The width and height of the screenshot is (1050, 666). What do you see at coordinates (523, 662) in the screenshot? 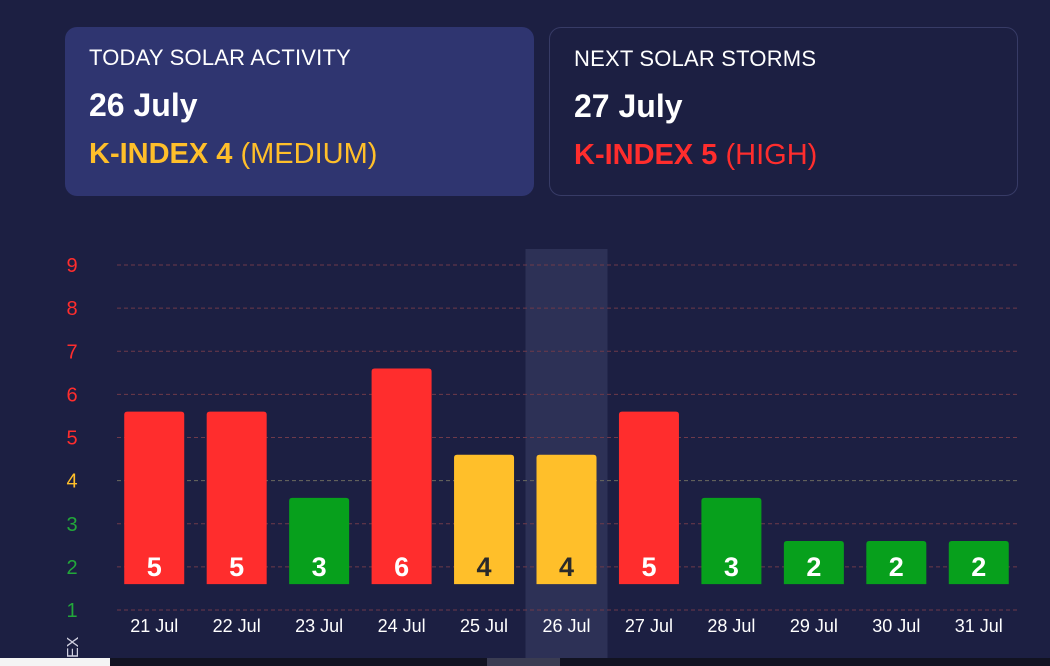
I see `horizontal-scrollbar-thumb` at bounding box center [523, 662].